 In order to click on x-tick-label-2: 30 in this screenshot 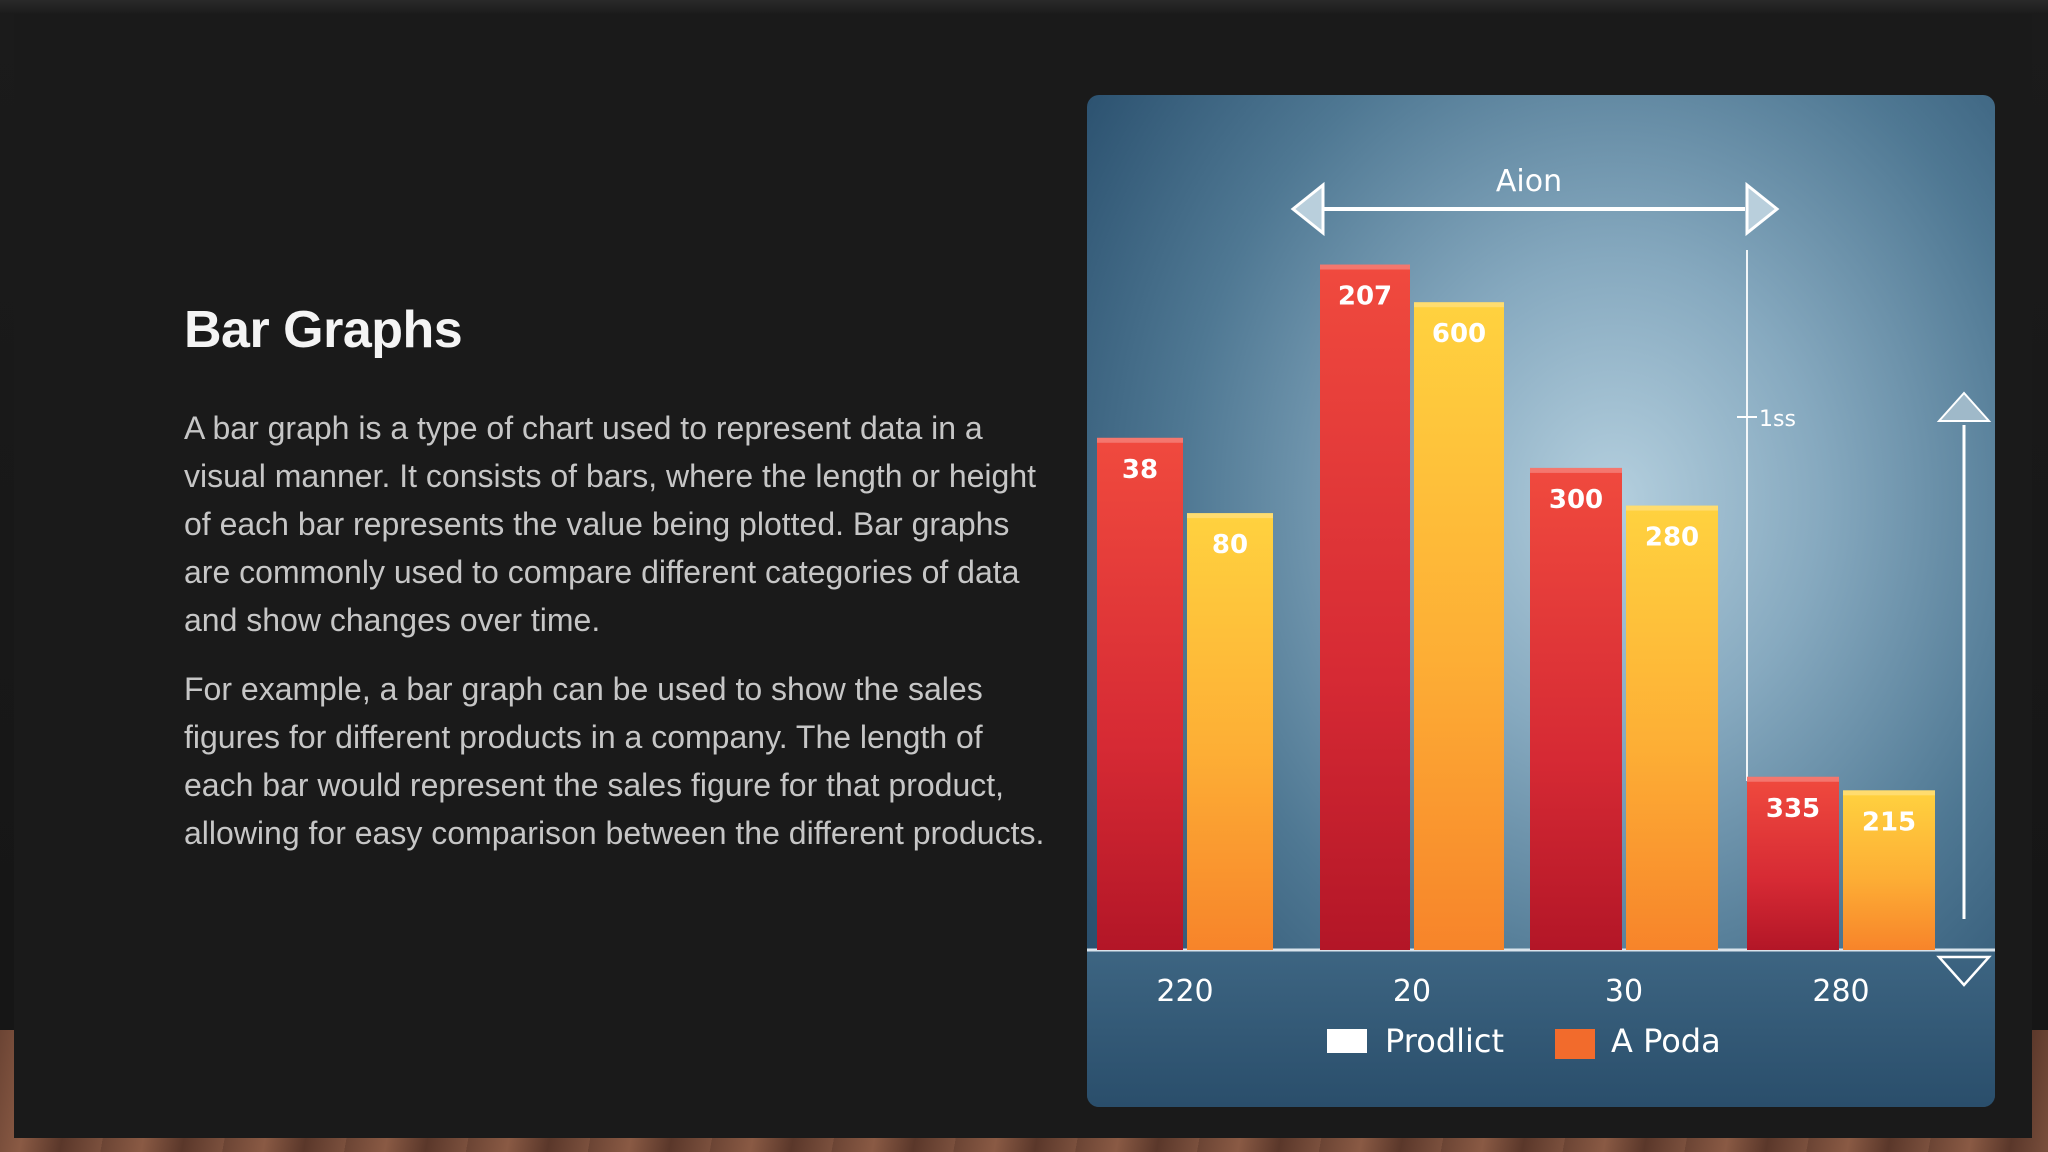, I will do `click(1624, 991)`.